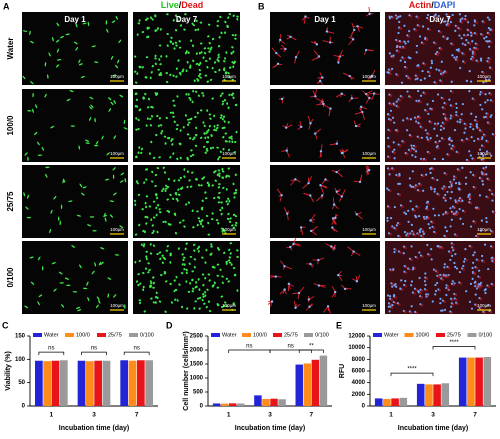  Describe the element at coordinates (325, 277) in the screenshot. I see `image-bg` at that location.